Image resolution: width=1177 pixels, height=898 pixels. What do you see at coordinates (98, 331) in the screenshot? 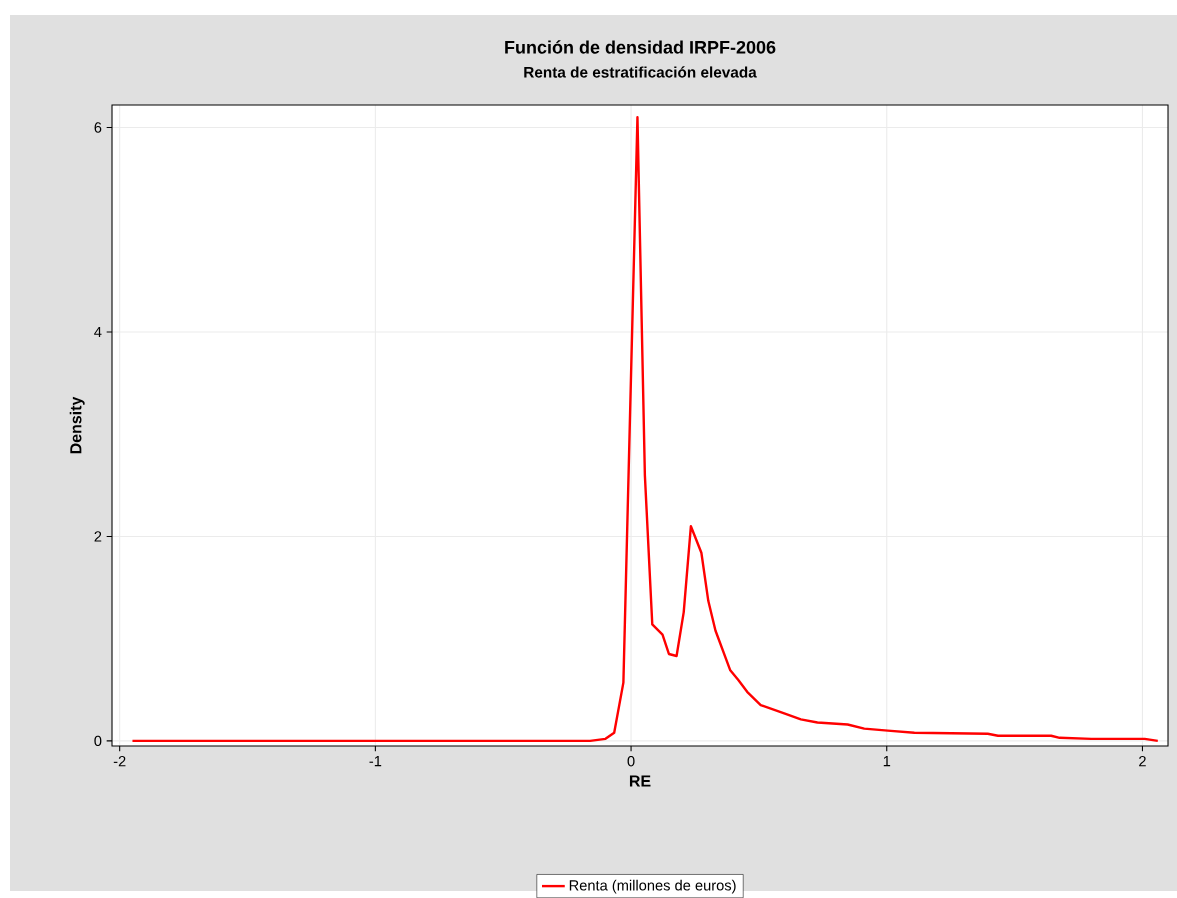
I see `y-tick-label: 4` at bounding box center [98, 331].